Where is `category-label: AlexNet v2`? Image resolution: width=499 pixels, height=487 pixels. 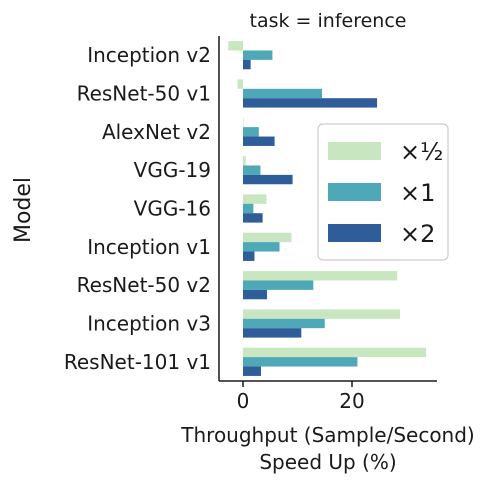 category-label: AlexNet v2 is located at coordinates (156, 132).